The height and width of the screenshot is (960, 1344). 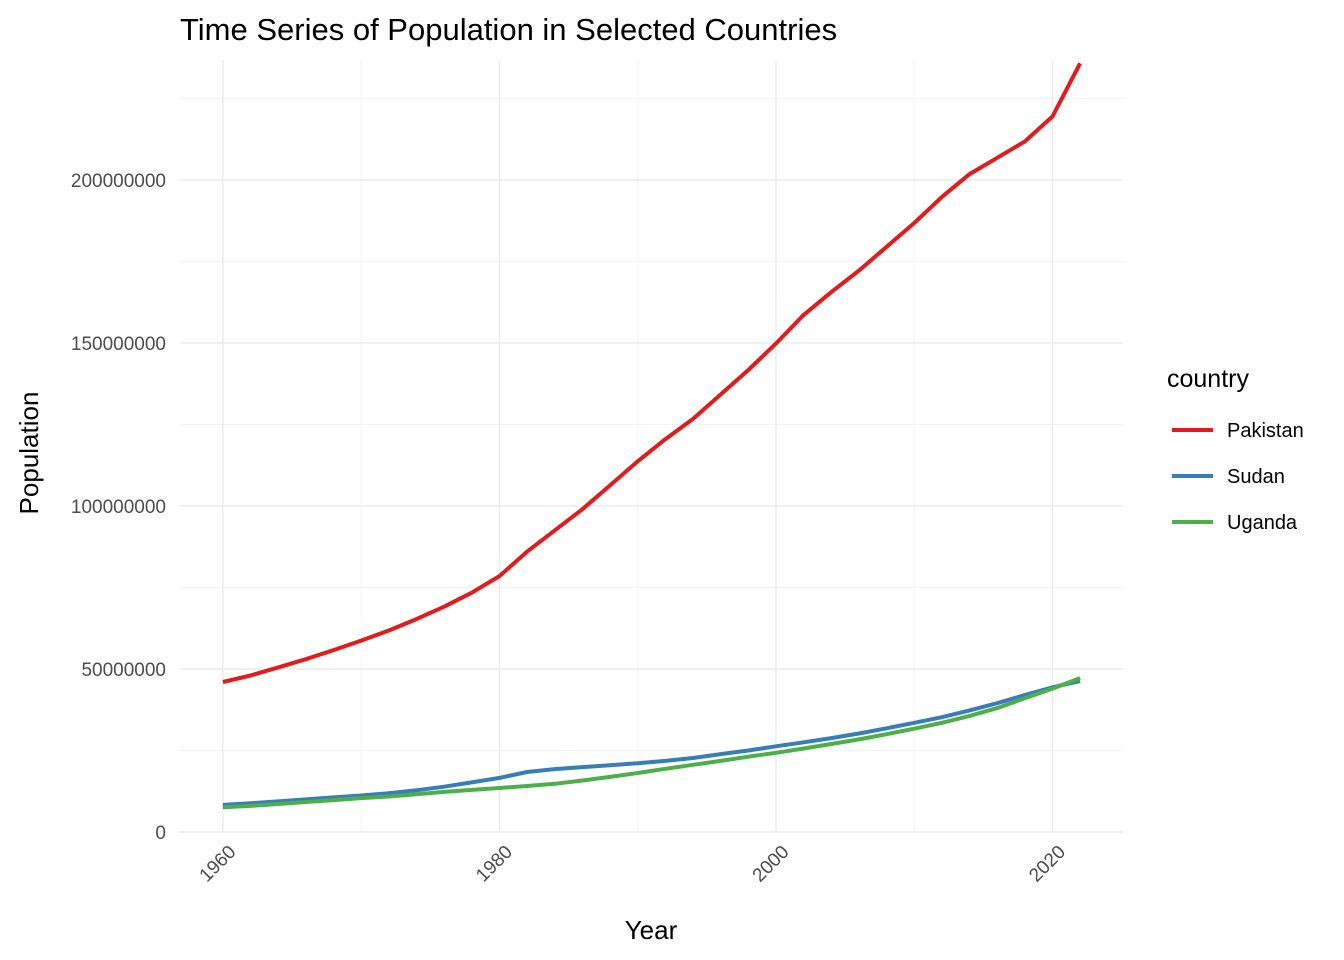 I want to click on legend-label-pakistan: Pakistan, so click(x=1265, y=431).